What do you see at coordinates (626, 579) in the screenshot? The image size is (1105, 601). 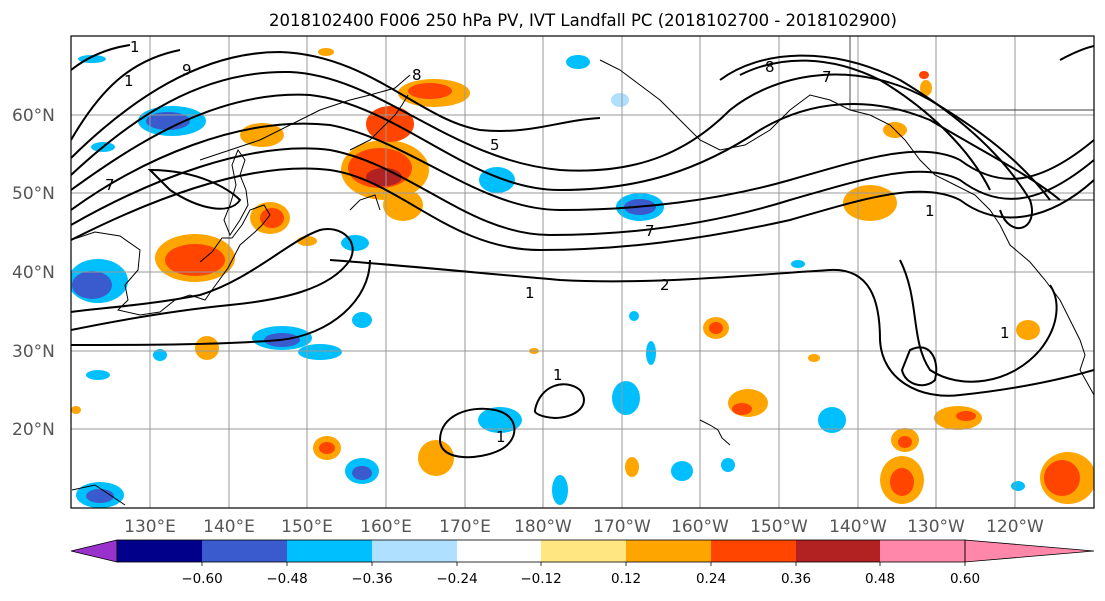 I see `colorbar-tick-label: 0.12` at bounding box center [626, 579].